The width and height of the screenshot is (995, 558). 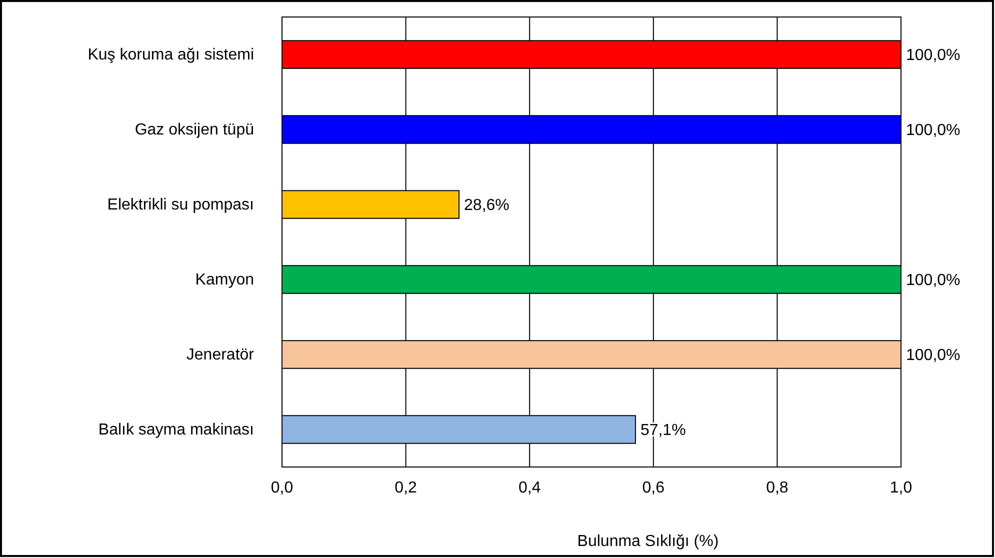 What do you see at coordinates (653, 487) in the screenshot?
I see `x-tick-label: 0,6` at bounding box center [653, 487].